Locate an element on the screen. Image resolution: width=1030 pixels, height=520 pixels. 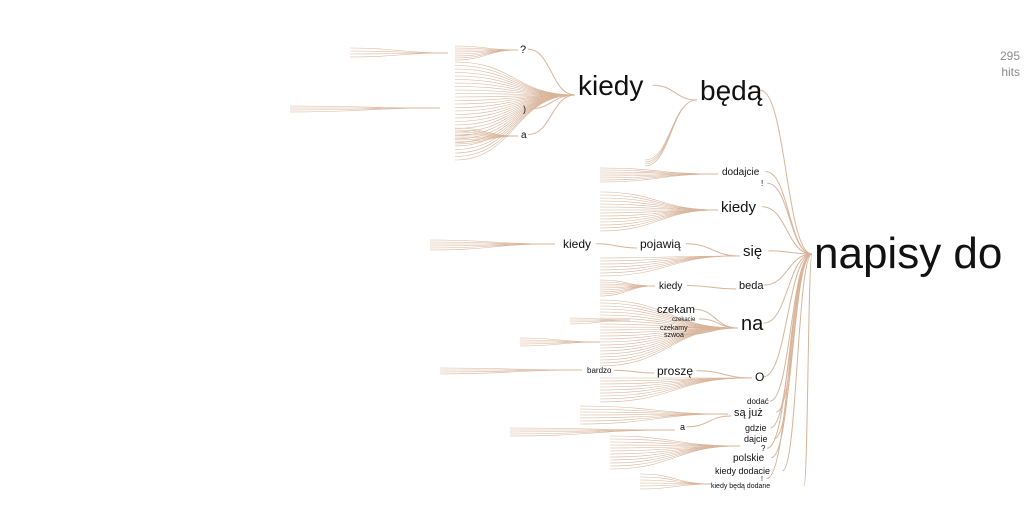
branch-paren-upper: ) is located at coordinates (524, 109).